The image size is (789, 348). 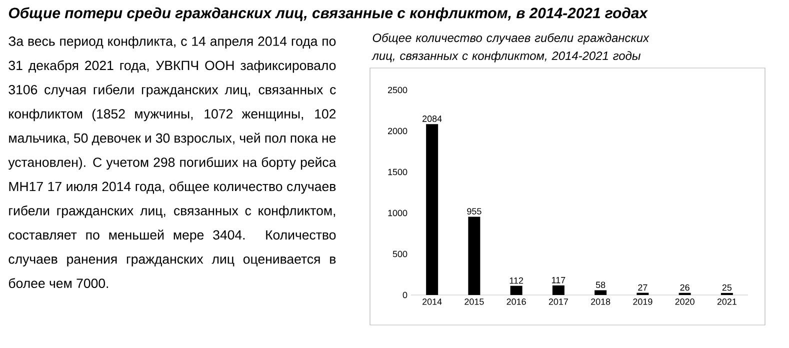 I want to click on chart-subtitle: Общее количество случаев гибели гражданских лиц, связанных с конфликтом, 2014-2021 годы, so click(x=511, y=47).